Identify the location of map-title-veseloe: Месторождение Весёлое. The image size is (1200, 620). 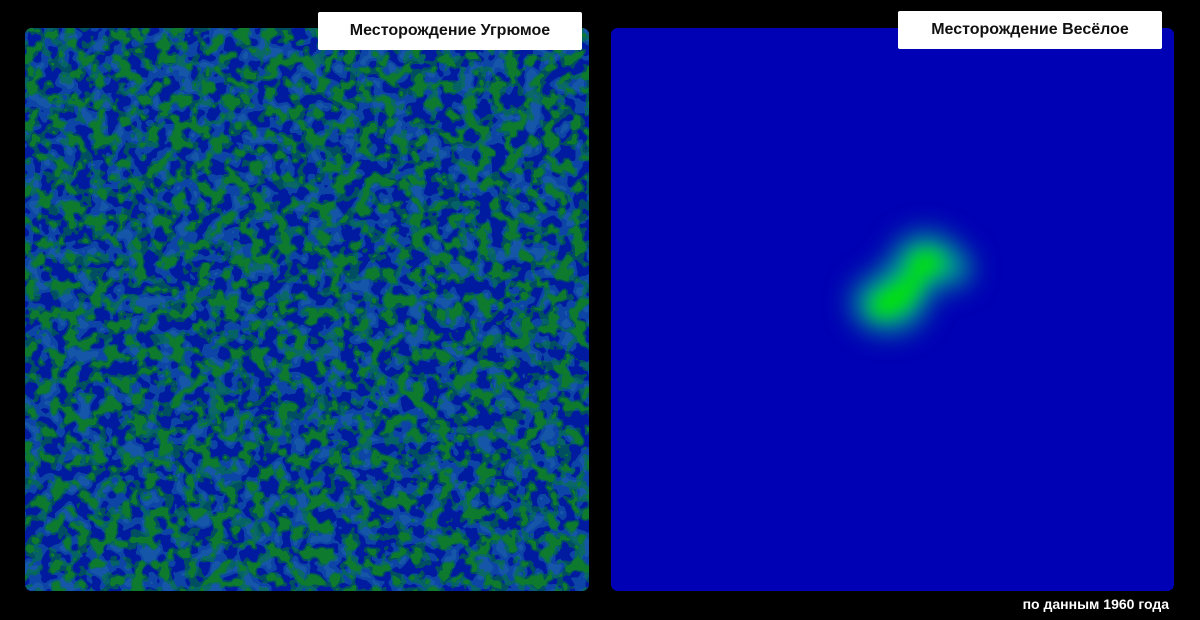
(1030, 30).